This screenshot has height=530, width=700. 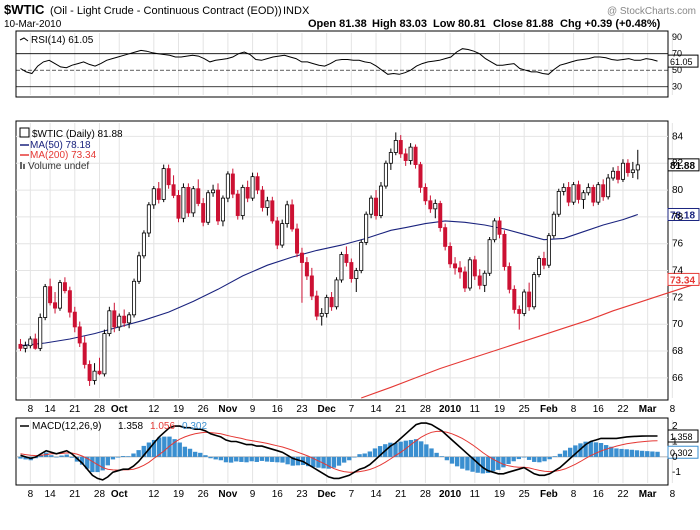 I want to click on price-date-label: Dec, so click(x=326, y=409).